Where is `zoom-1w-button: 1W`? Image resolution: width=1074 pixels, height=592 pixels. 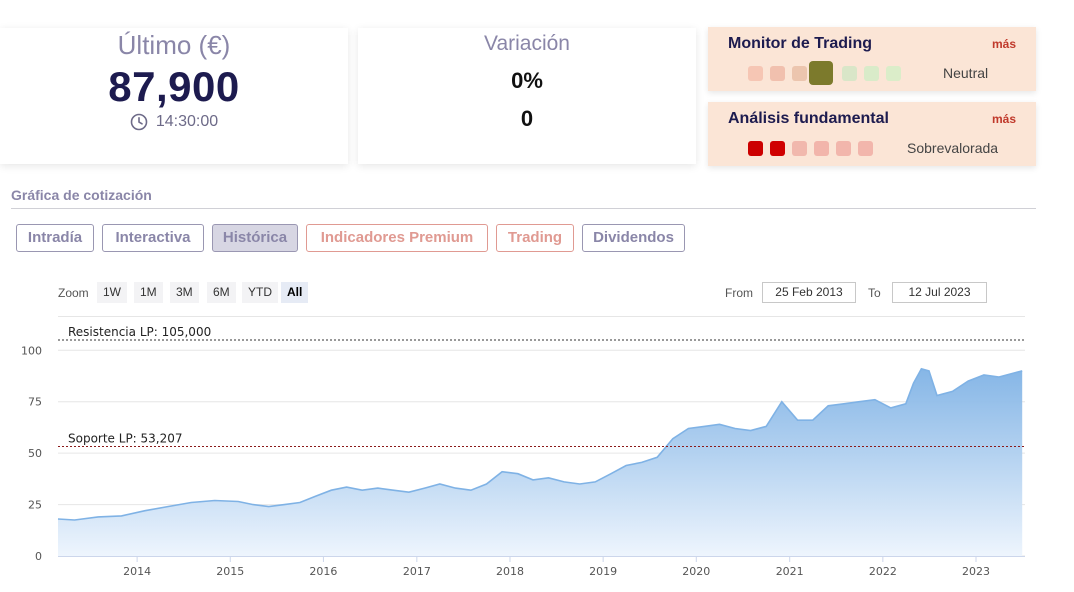 zoom-1w-button: 1W is located at coordinates (112, 292).